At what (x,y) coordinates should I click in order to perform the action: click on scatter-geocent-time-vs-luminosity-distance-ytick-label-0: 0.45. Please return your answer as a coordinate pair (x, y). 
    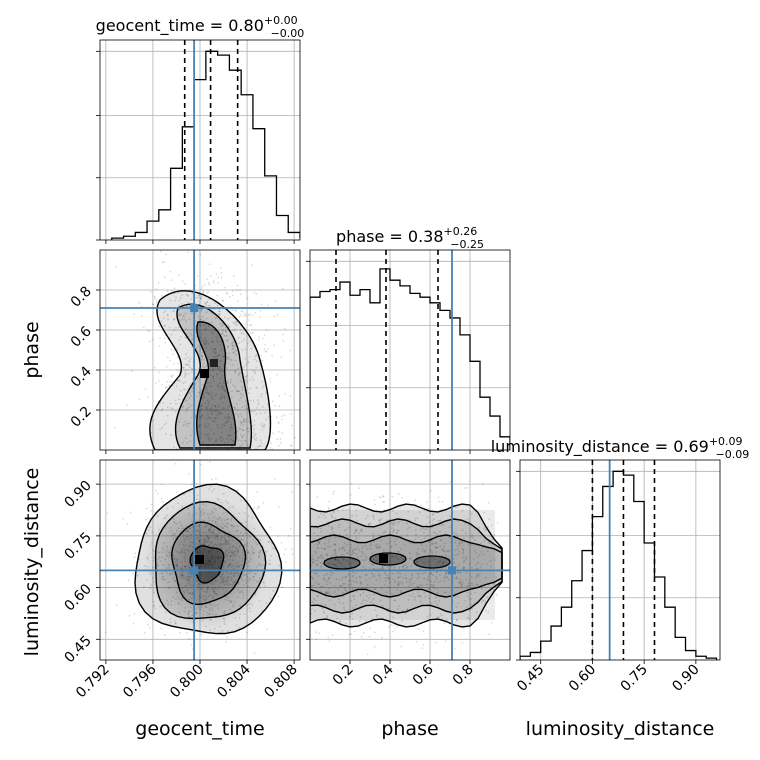
    Looking at the image, I should click on (77, 649).